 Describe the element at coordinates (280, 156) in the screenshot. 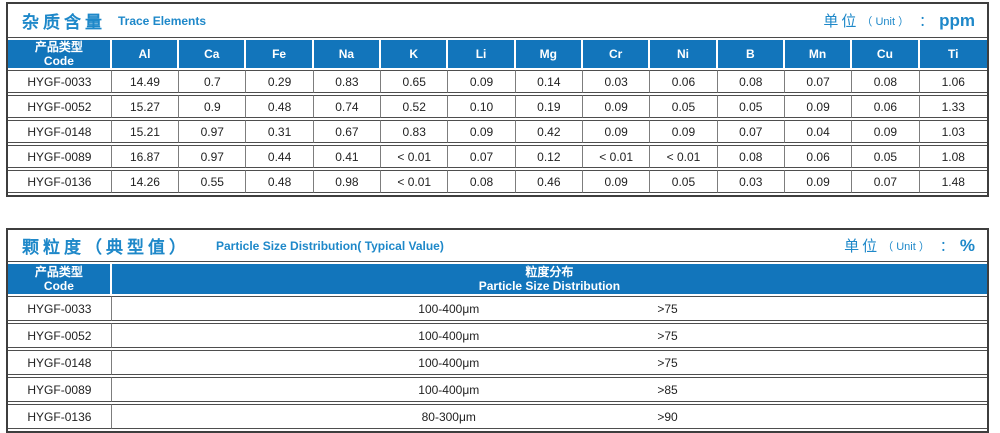

I see `table-cell: 0.44` at that location.